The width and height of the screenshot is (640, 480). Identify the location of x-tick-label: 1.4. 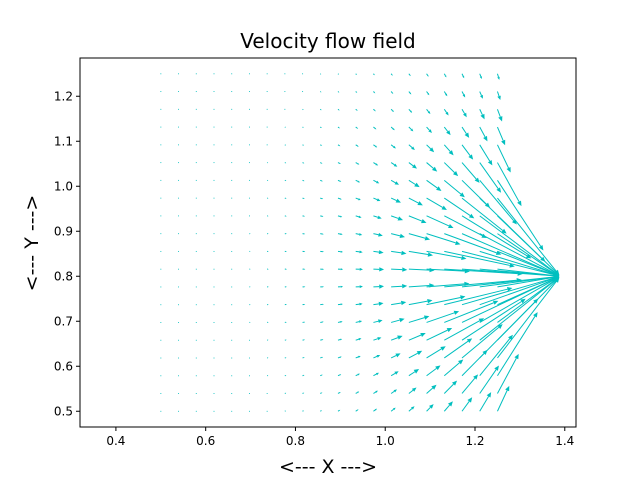
(564, 441).